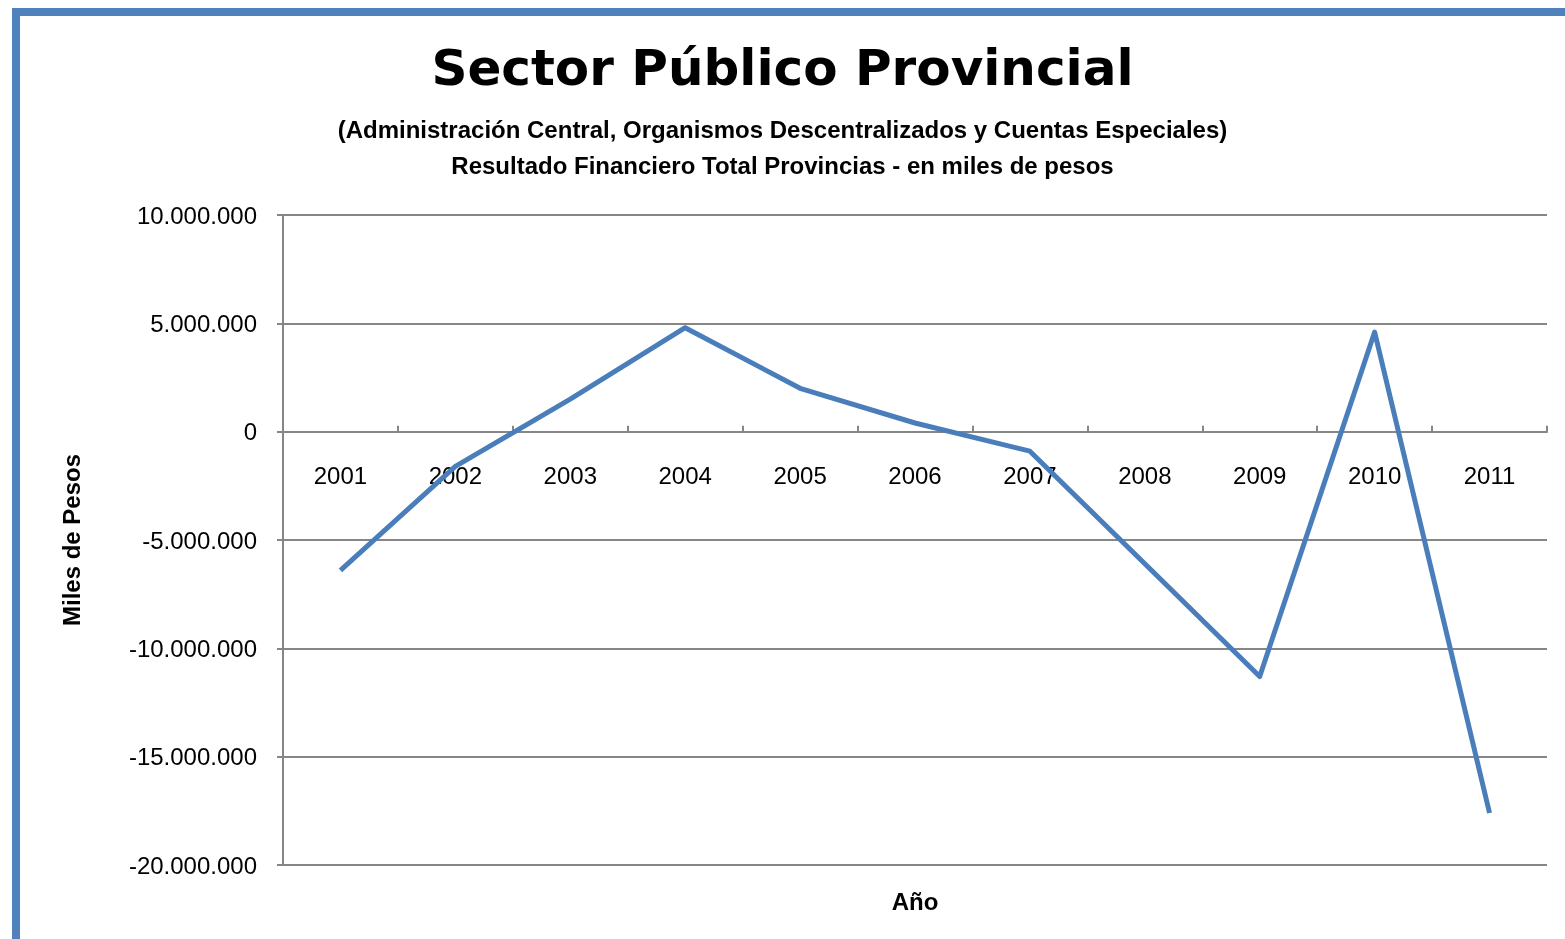 Image resolution: width=1565 pixels, height=939 pixels. Describe the element at coordinates (1489, 476) in the screenshot. I see `x-tick-label: 2011` at that location.